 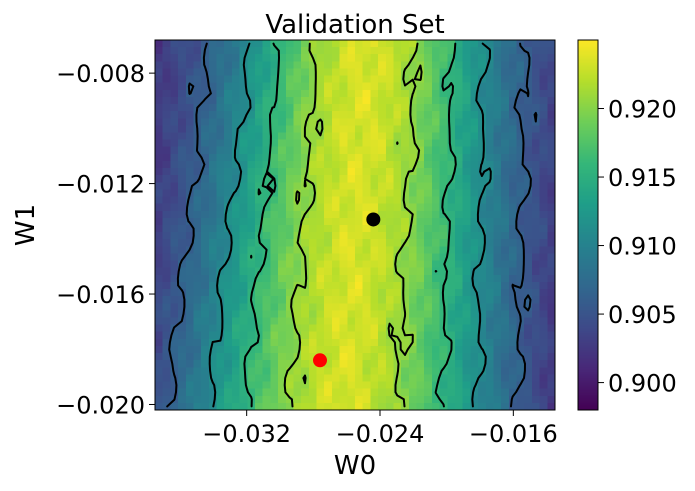 I want to click on colorbar-tick-label: 0.910, so click(x=642, y=247).